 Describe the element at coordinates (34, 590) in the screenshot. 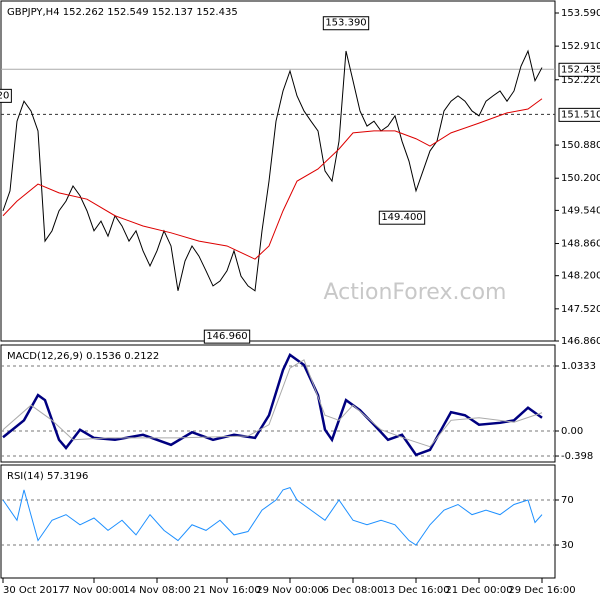

I see `x-tick-label: 30 Oct 2017` at that location.